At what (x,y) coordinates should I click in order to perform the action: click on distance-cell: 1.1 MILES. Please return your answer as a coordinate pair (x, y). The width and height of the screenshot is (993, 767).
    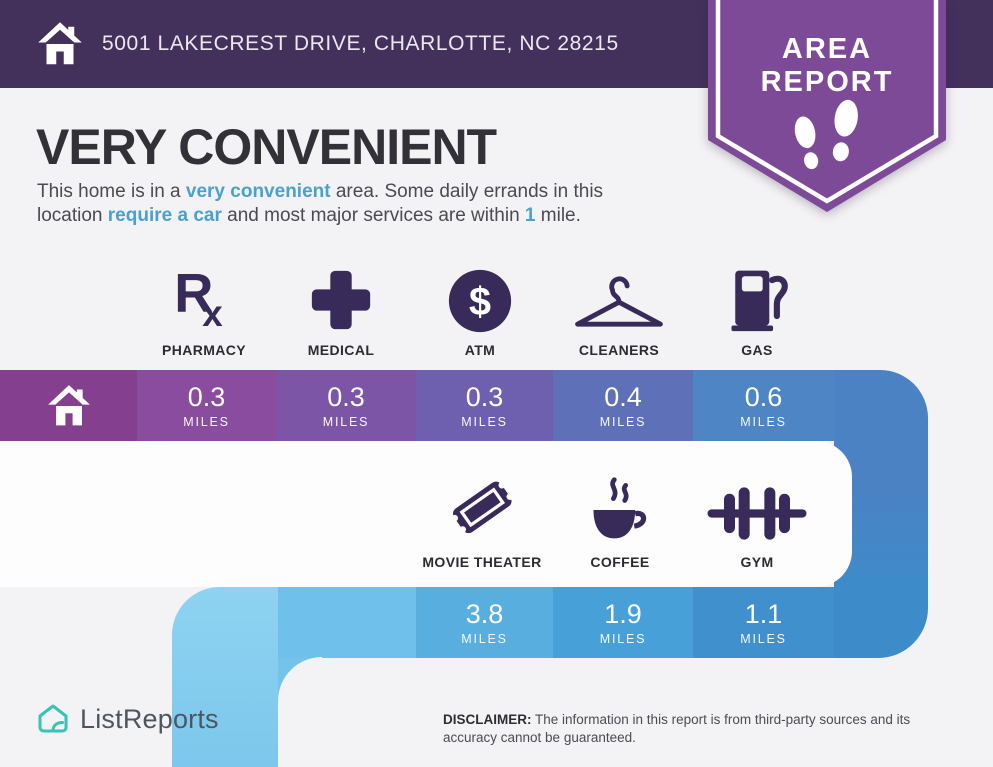
    Looking at the image, I should click on (763, 622).